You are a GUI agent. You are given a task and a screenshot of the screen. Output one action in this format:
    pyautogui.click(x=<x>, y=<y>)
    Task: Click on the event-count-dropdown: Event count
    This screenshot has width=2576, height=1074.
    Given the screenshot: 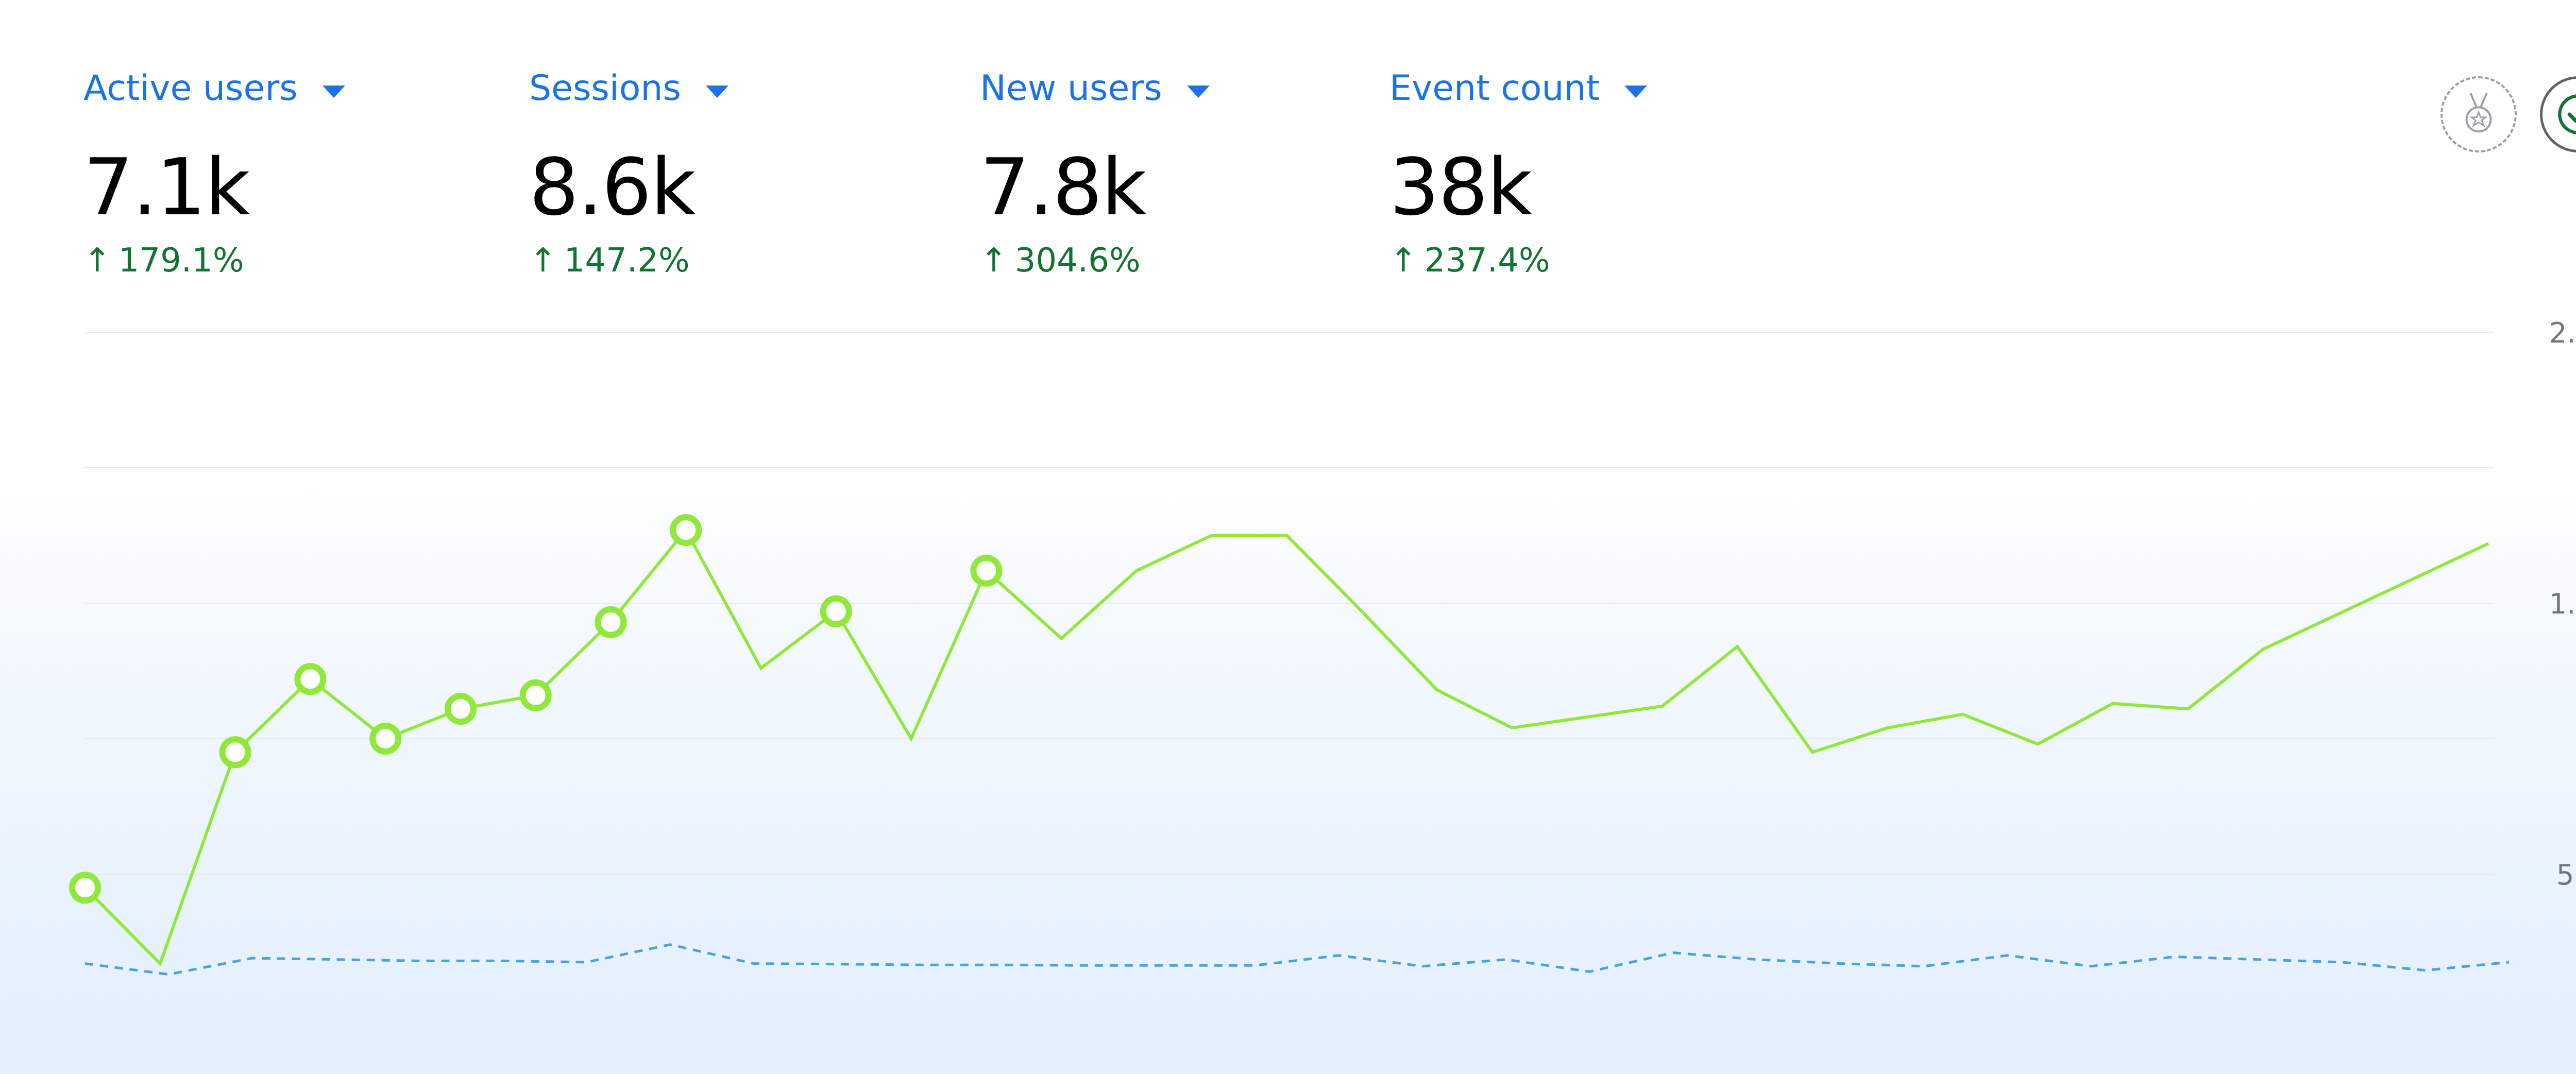 What is the action you would take?
    pyautogui.click(x=1518, y=88)
    